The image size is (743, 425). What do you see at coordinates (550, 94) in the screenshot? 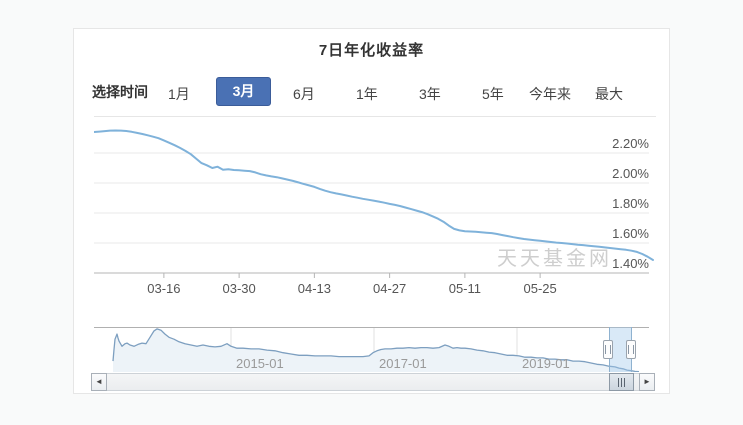
I see `time-range-option-今年来: 今年来` at bounding box center [550, 94].